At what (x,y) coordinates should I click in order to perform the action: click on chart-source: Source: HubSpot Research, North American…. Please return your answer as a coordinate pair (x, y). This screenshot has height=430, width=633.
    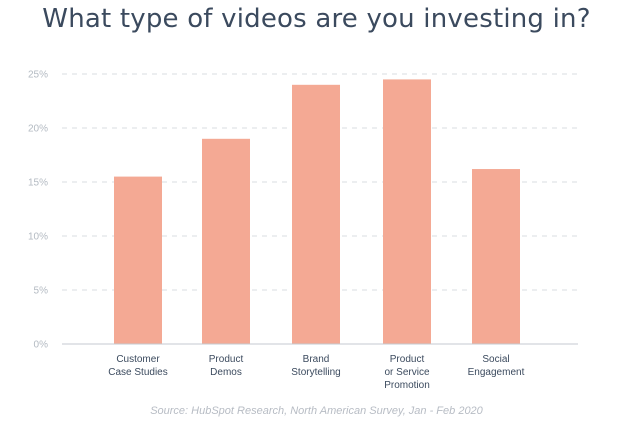
    Looking at the image, I should click on (316, 411).